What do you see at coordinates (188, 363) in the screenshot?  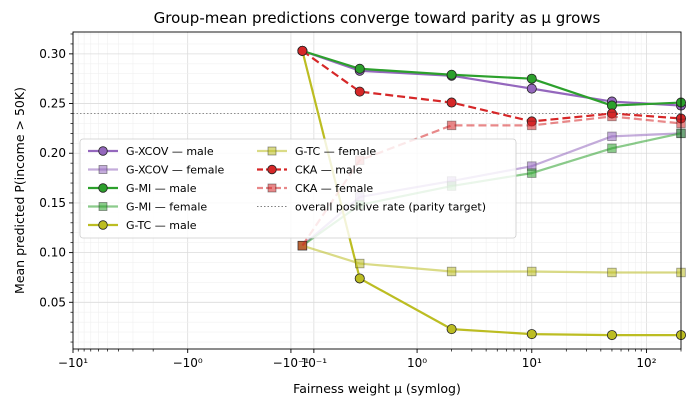 I see `x-tick-label: −10⁰` at bounding box center [188, 363].